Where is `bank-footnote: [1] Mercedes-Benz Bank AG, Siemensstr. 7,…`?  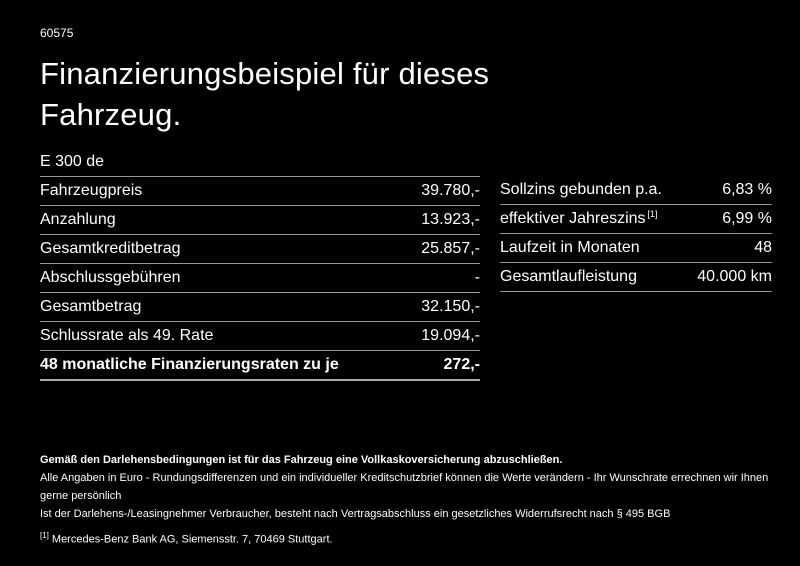
bank-footnote: [1] Mercedes-Benz Bank AG, Siemensstr. 7,… is located at coordinates (406, 538).